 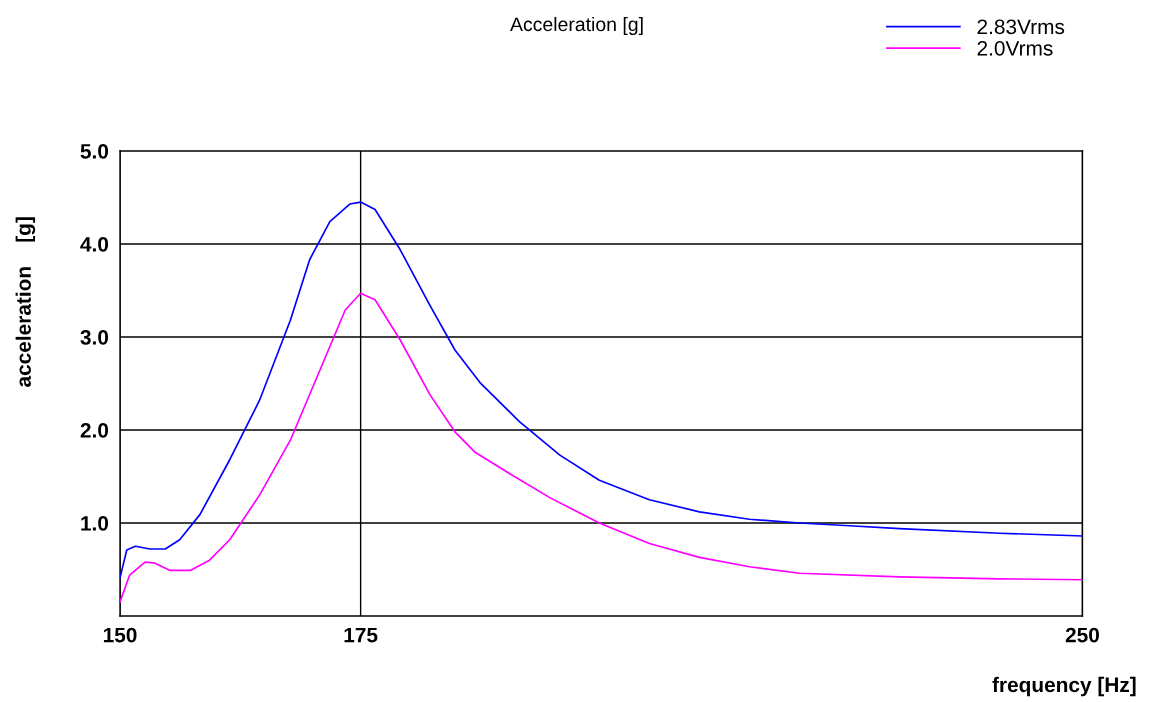 What do you see at coordinates (94, 337) in the screenshot?
I see `y-tick-label: 3.0` at bounding box center [94, 337].